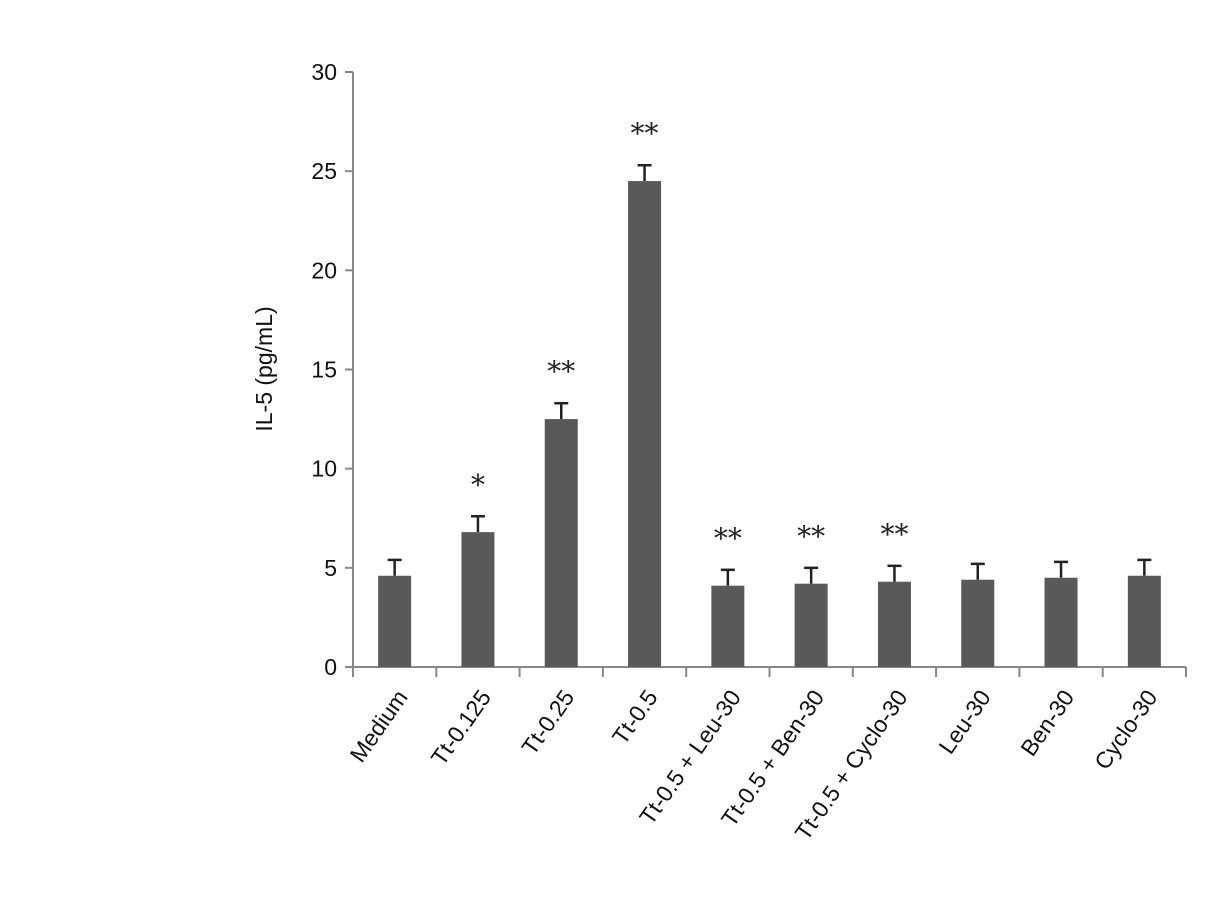  What do you see at coordinates (964, 722) in the screenshot?
I see `category-label: Leu-30` at bounding box center [964, 722].